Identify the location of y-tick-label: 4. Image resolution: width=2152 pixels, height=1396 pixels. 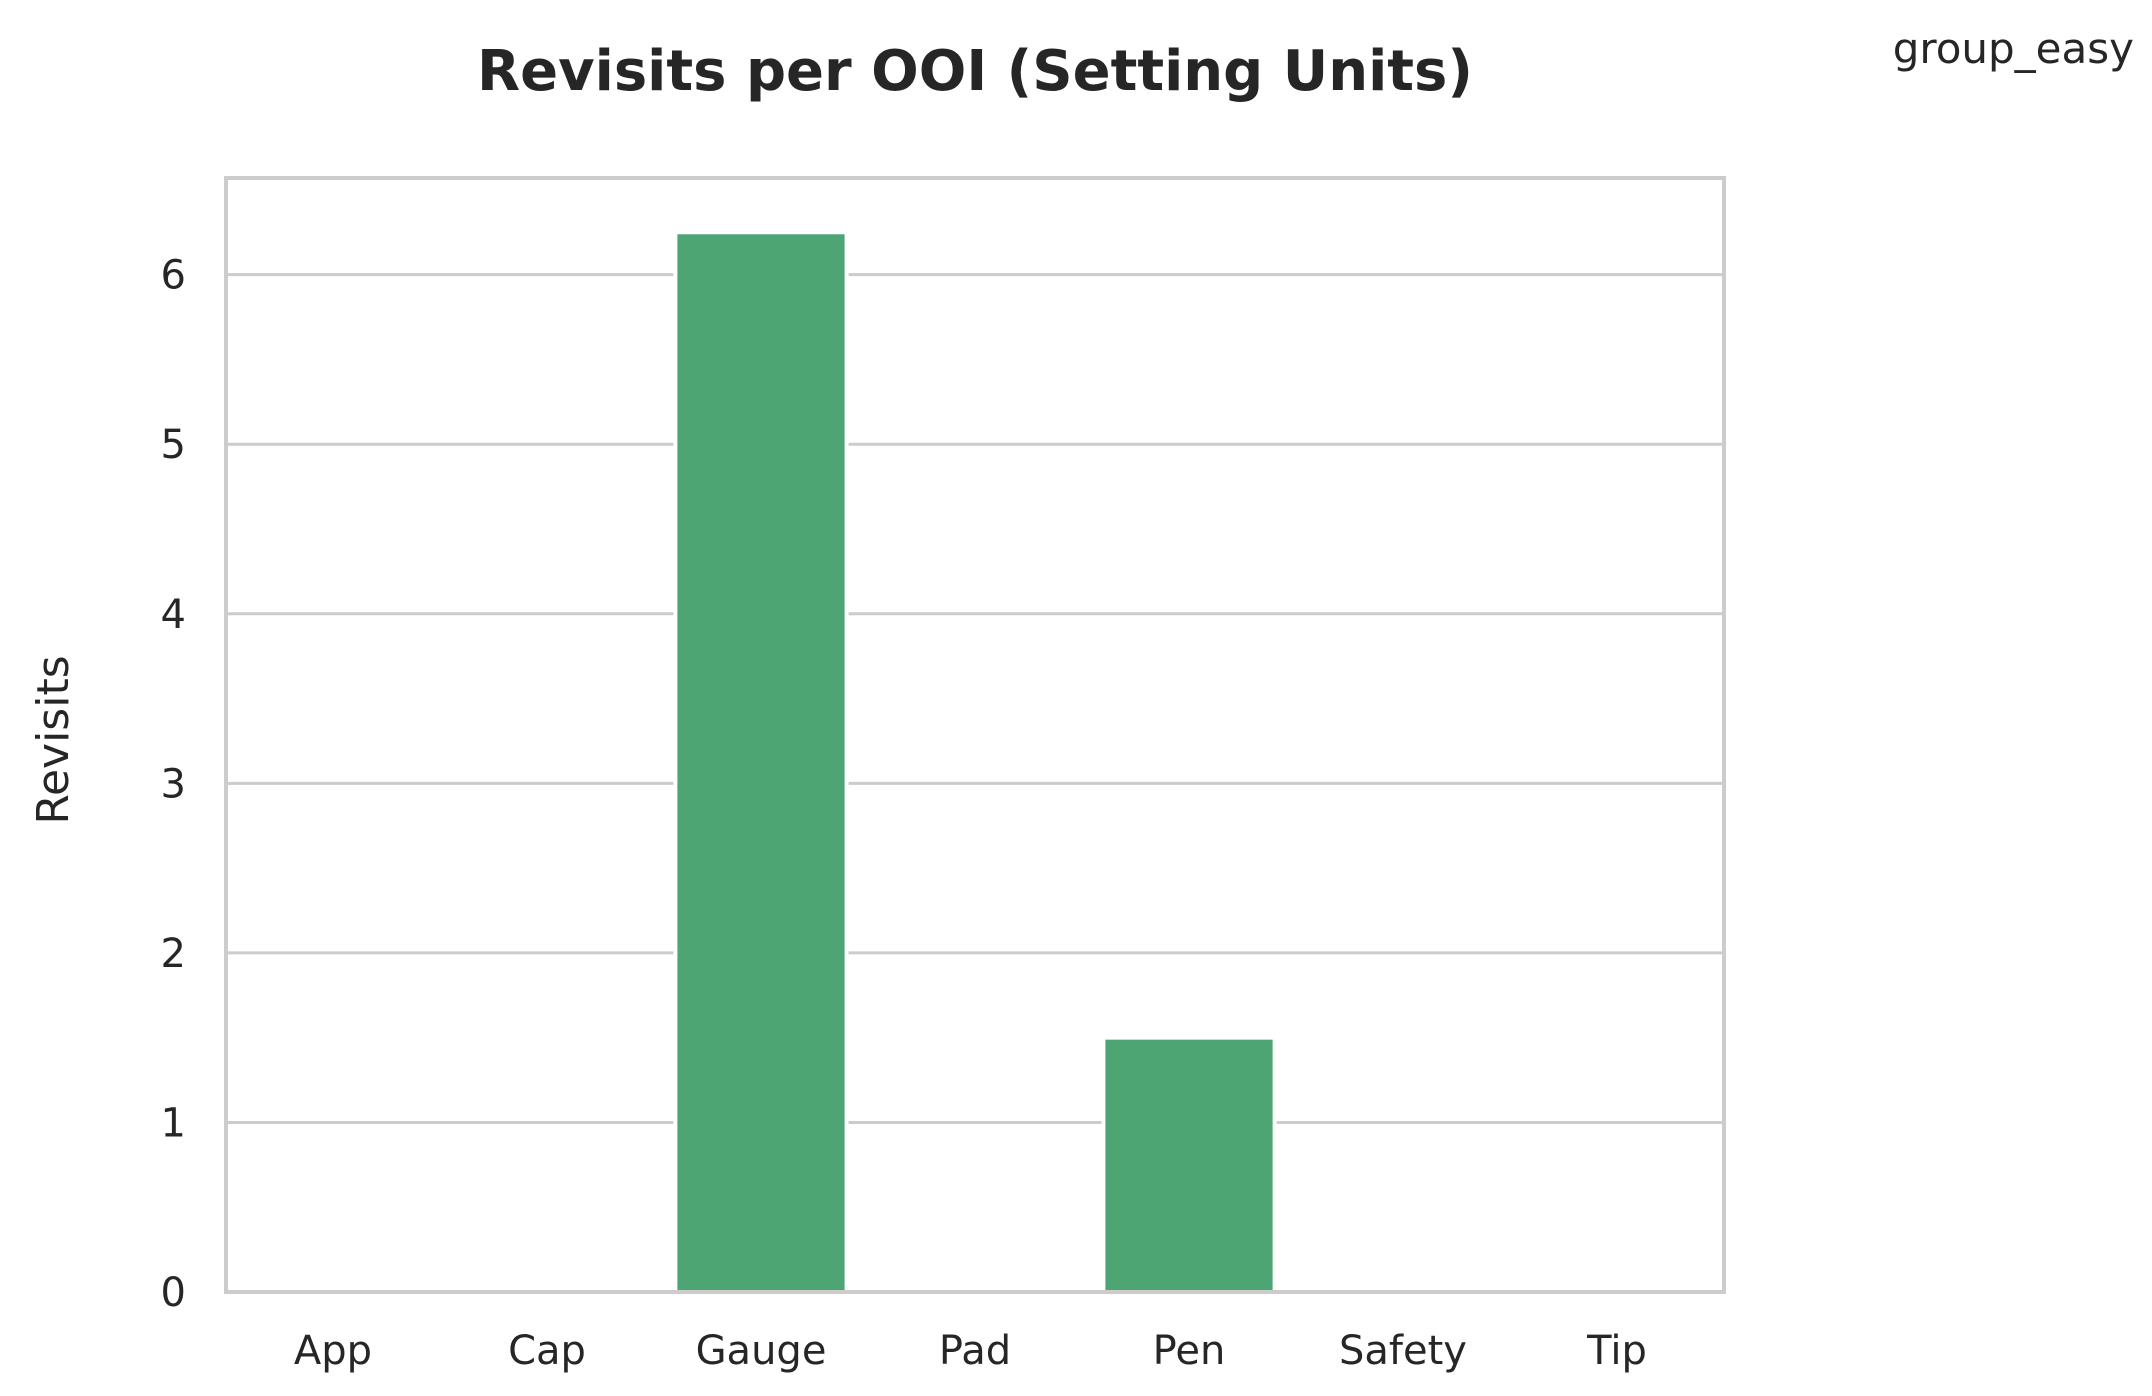
(173, 615).